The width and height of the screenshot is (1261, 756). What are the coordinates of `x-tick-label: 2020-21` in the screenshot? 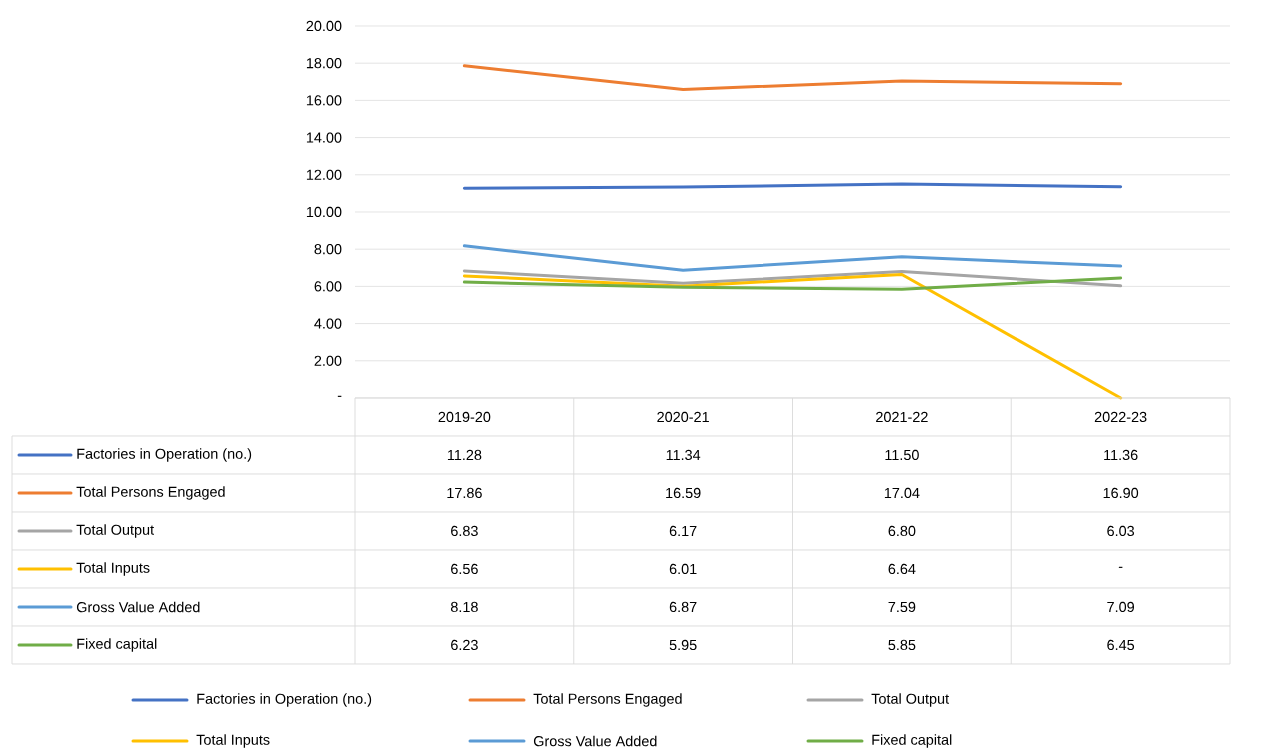 It's located at (683, 417).